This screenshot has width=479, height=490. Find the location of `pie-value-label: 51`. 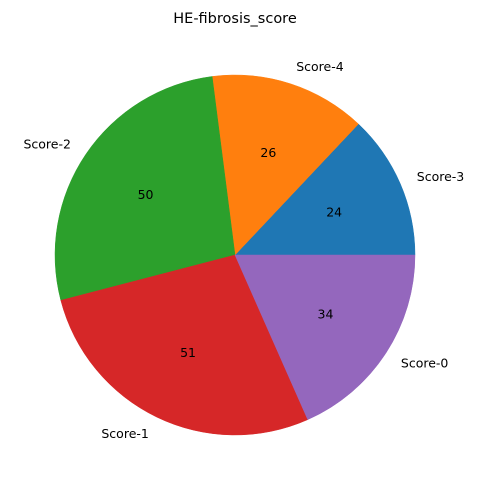

pie-value-label: 51 is located at coordinates (188, 352).